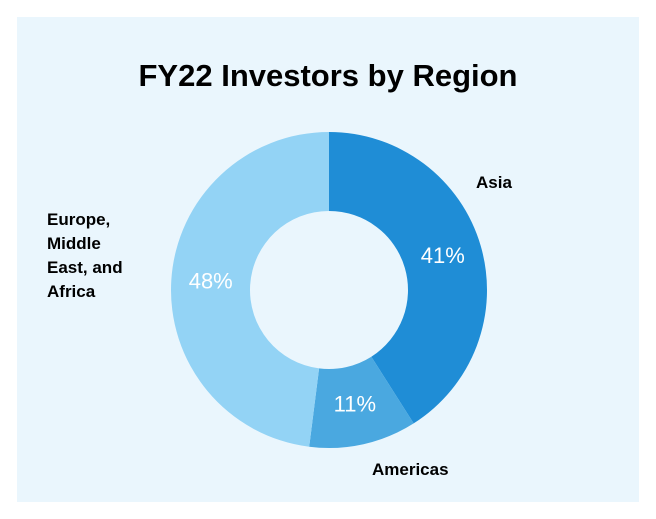 This screenshot has height=519, width=656. Describe the element at coordinates (355, 403) in the screenshot. I see `value-label: 11%` at that location.